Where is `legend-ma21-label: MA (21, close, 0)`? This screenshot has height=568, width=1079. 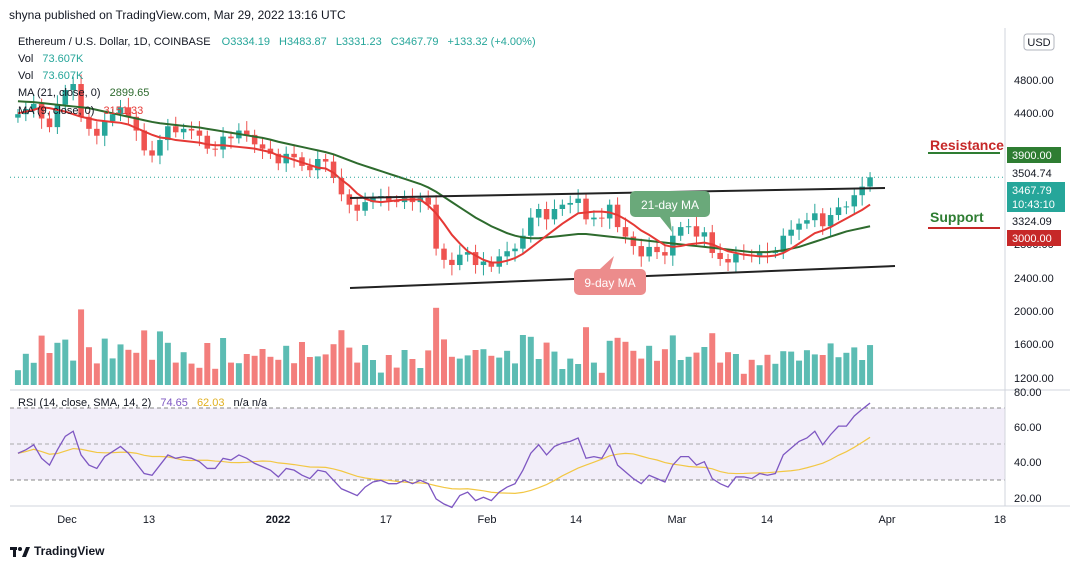 legend-ma21-label: MA (21, close, 0) is located at coordinates (59, 93).